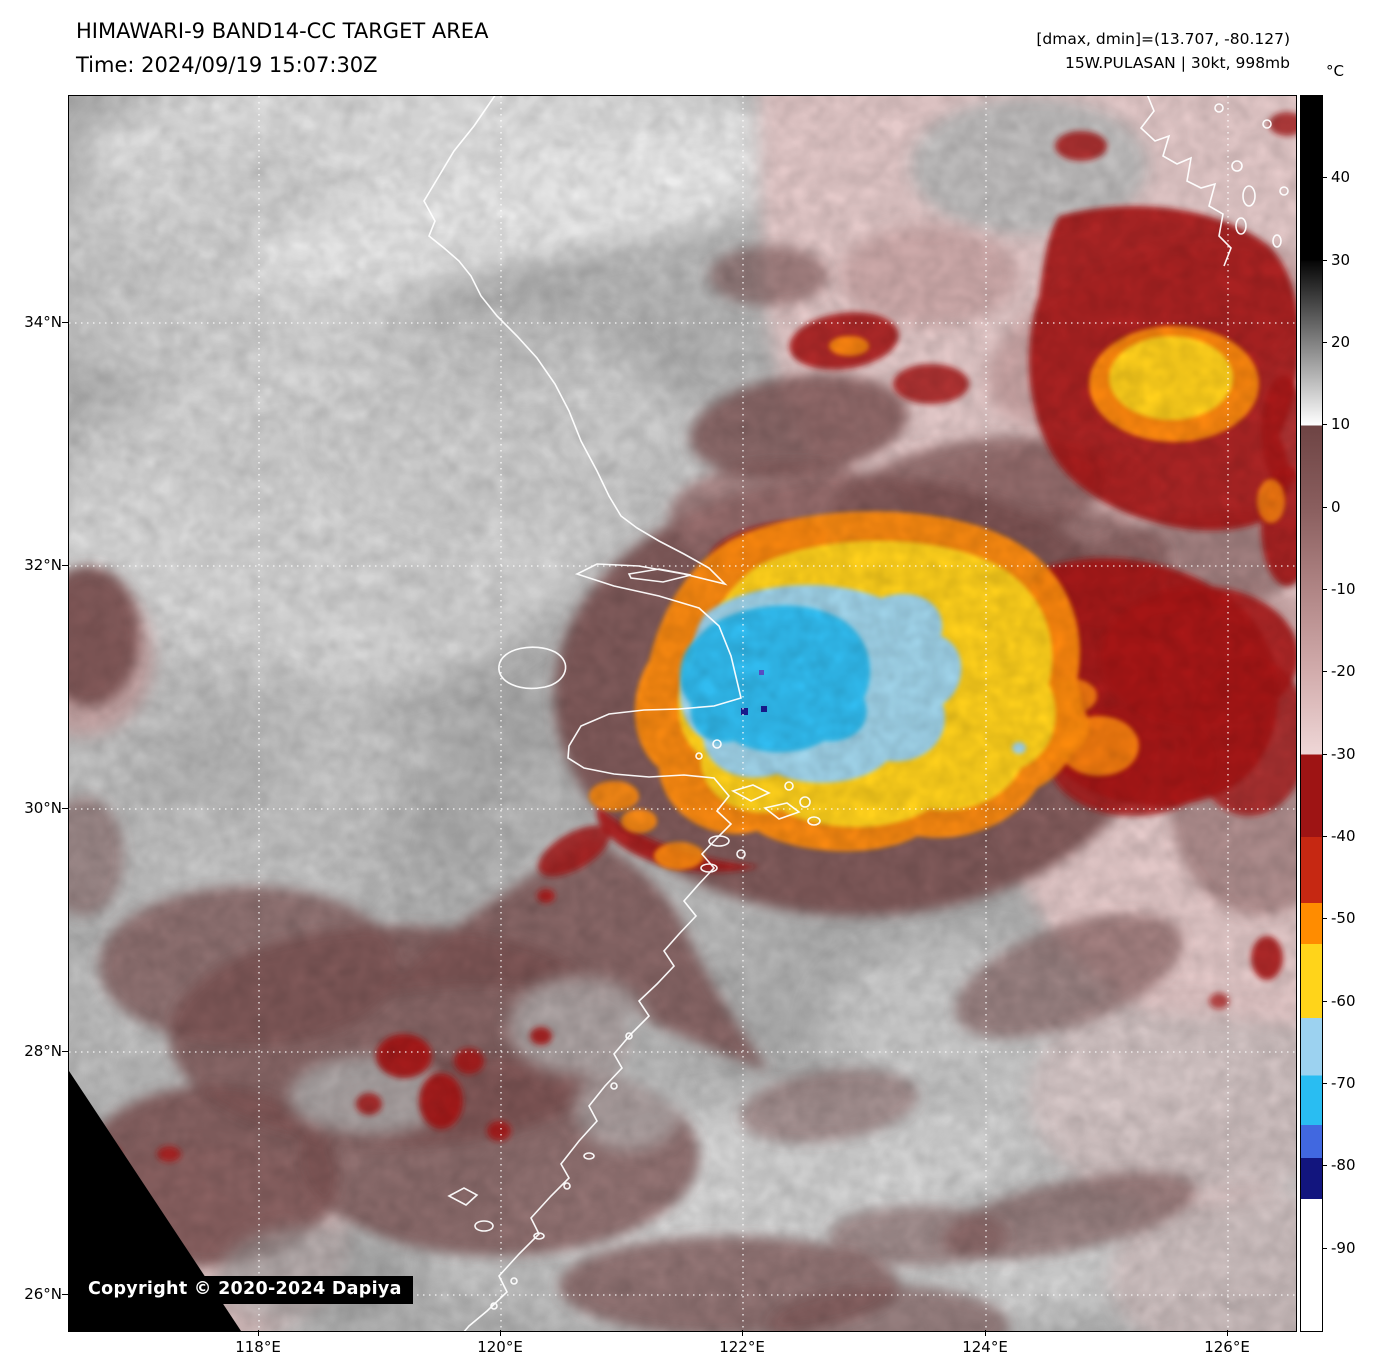 The image size is (1390, 1359). I want to click on storm-info-text: 15W.PULASAN | 30kt, 998mb, so click(1177, 63).